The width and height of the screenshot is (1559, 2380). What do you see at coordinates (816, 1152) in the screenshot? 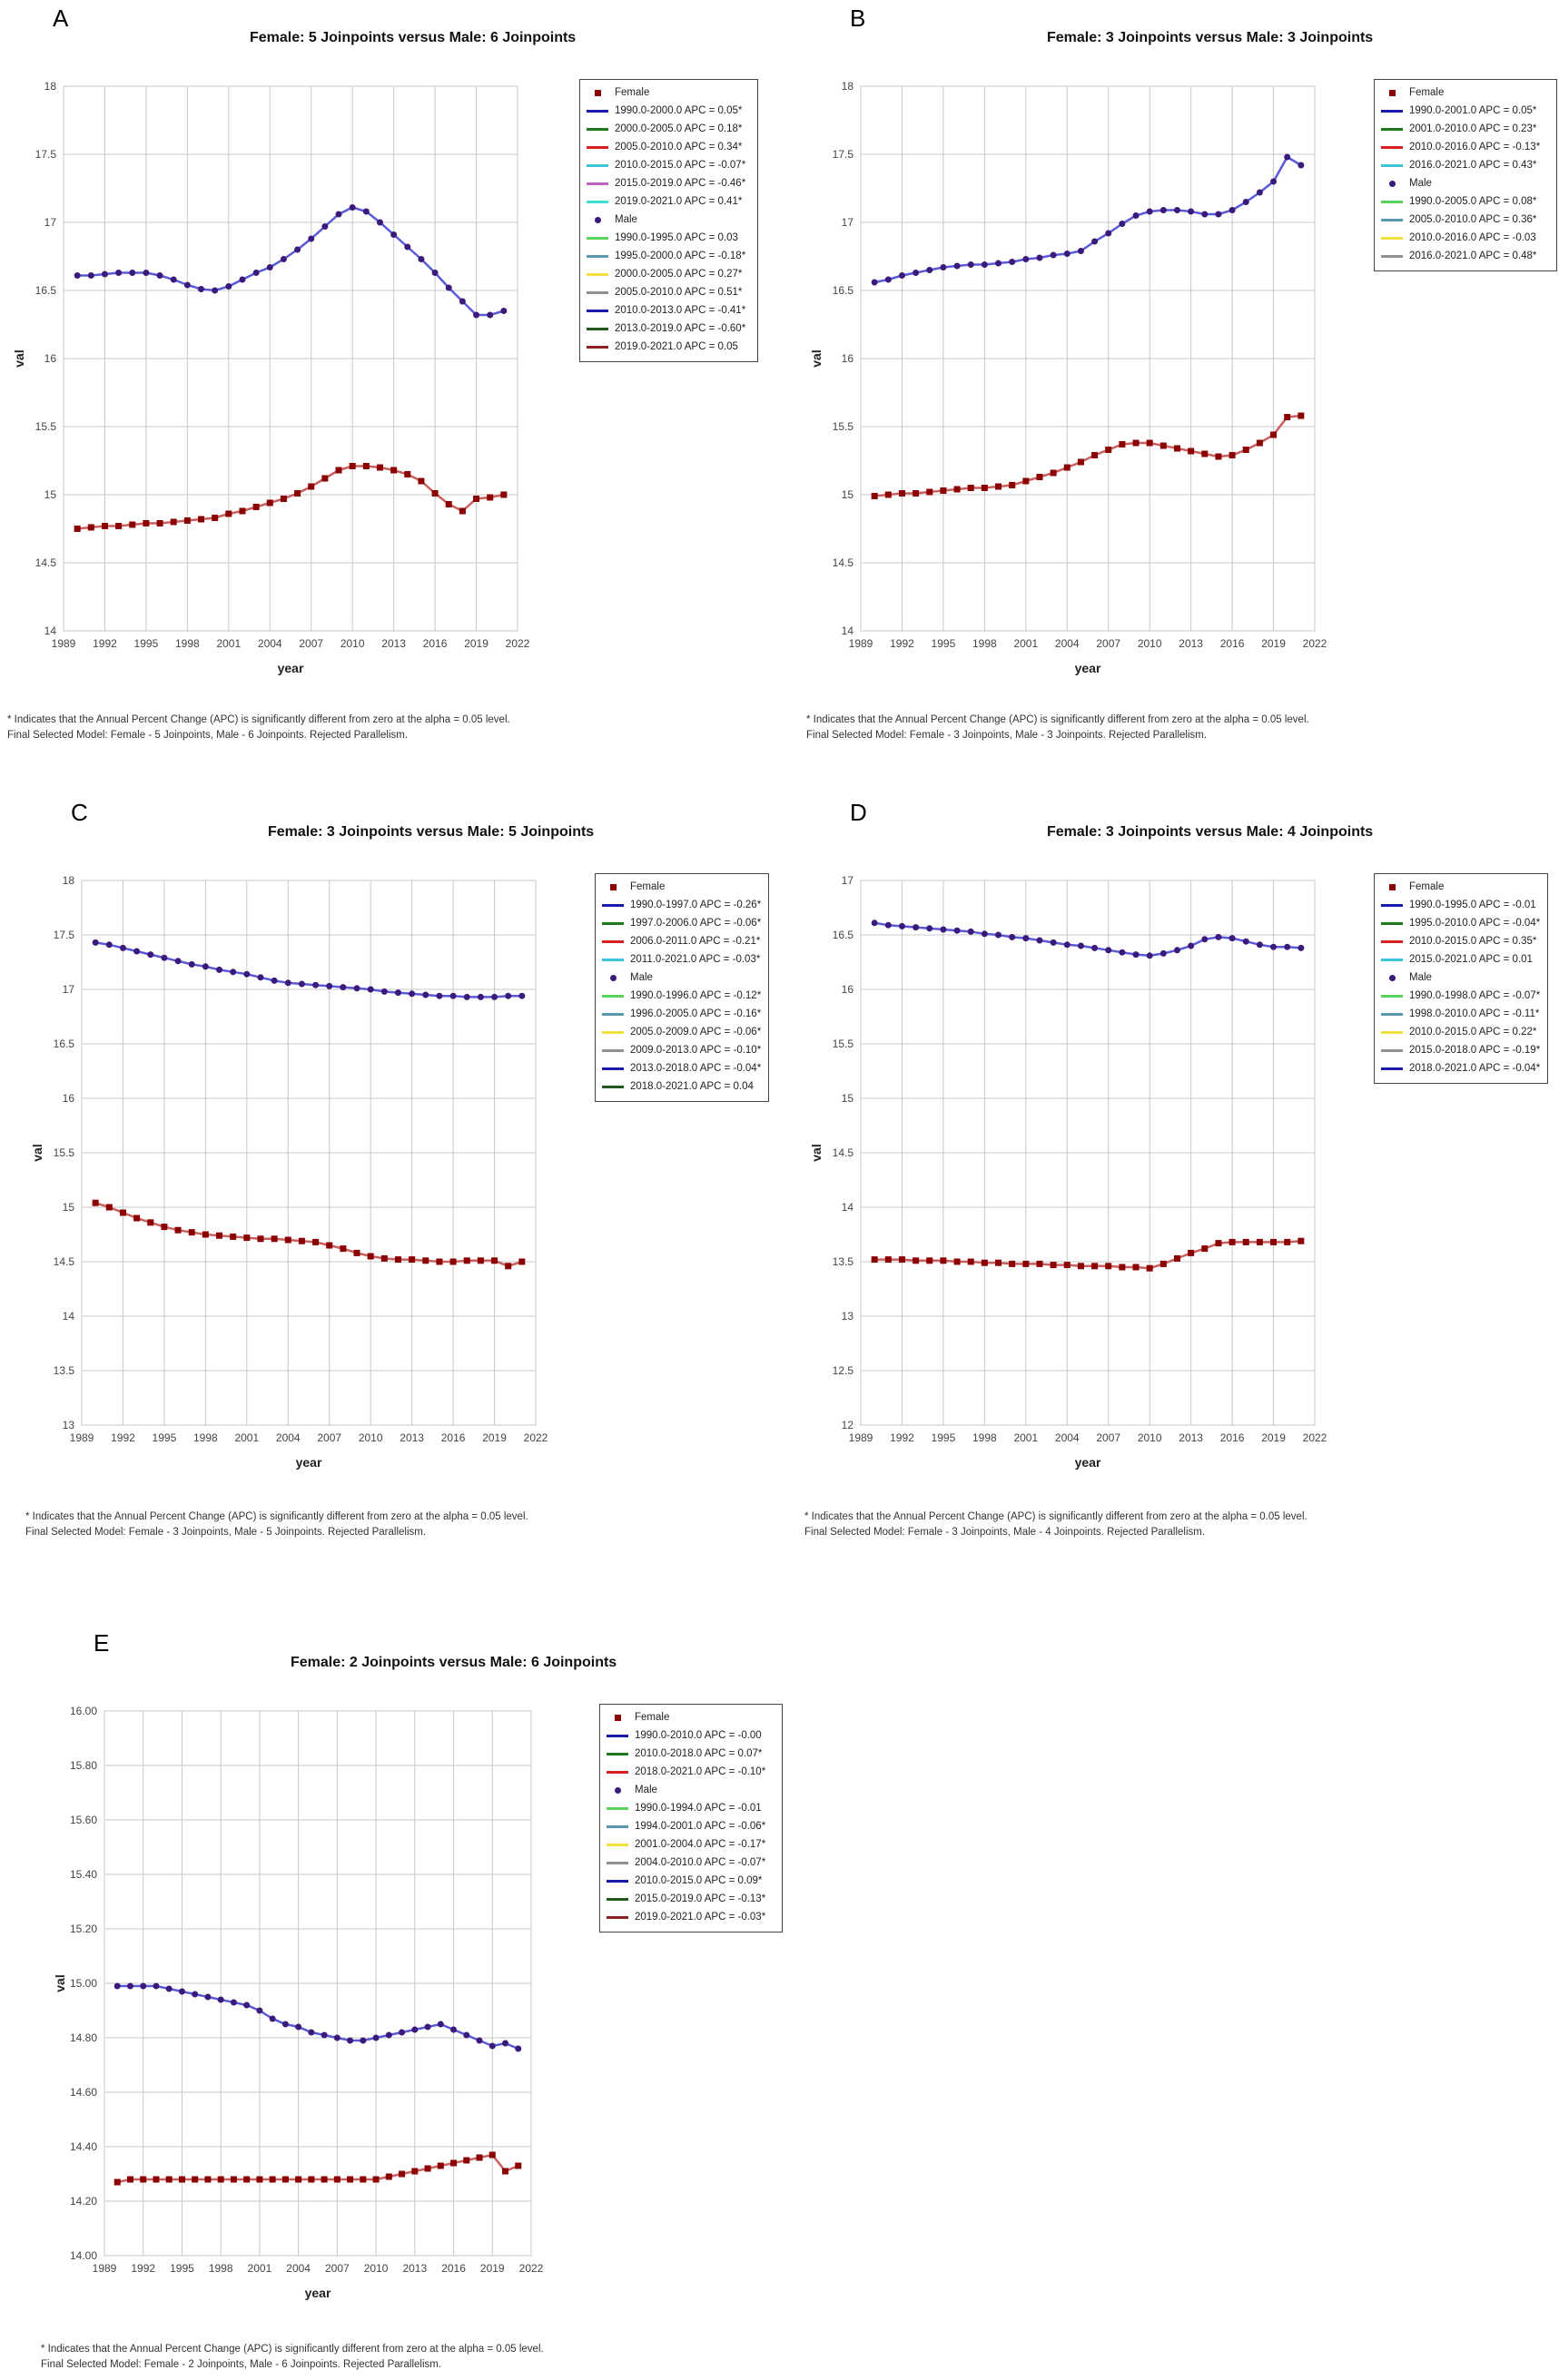
I see `y-axis-label: val` at bounding box center [816, 1152].